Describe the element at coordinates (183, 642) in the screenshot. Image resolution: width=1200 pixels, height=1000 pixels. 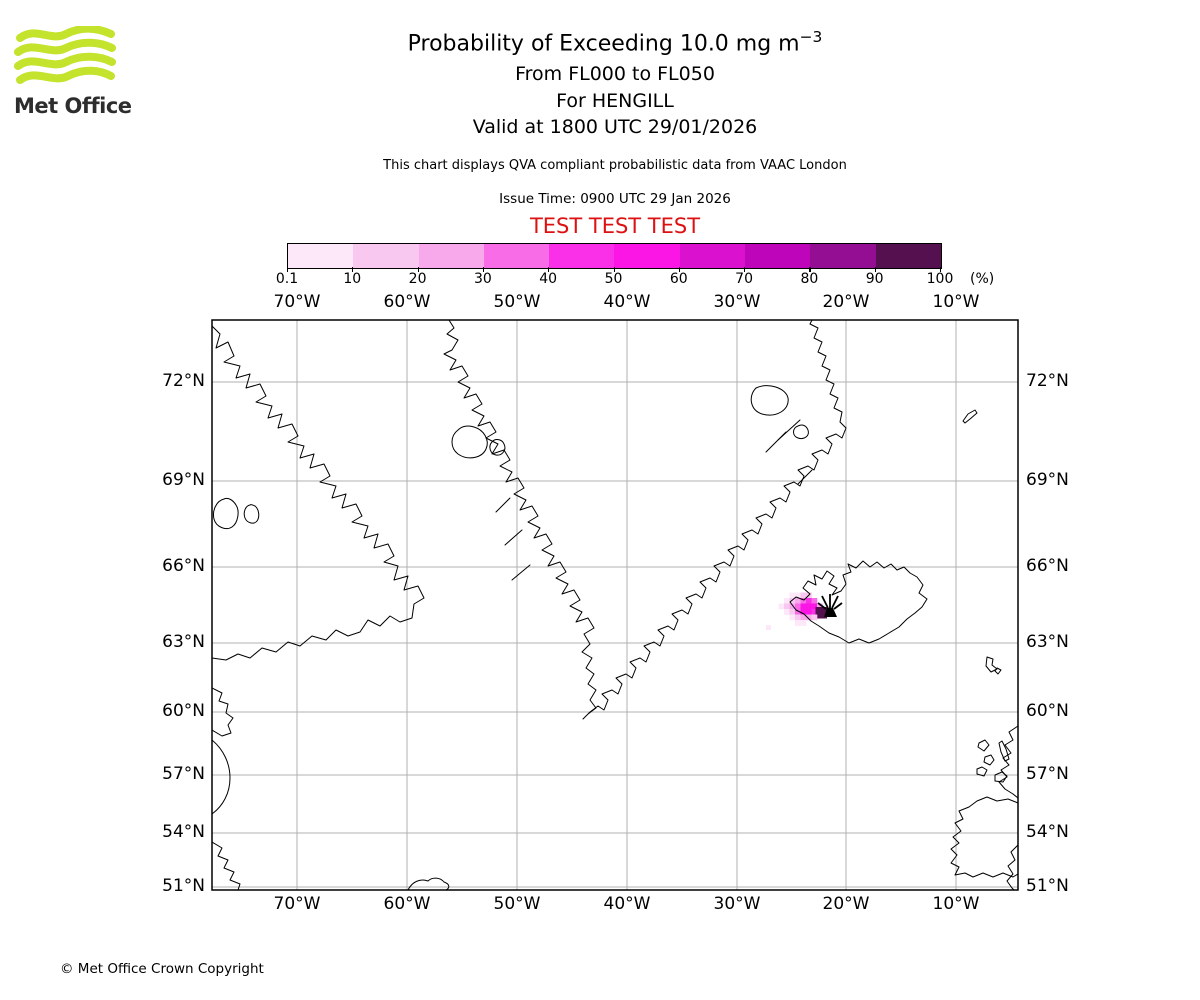
I see `latitude-label-left: 63°N` at that location.